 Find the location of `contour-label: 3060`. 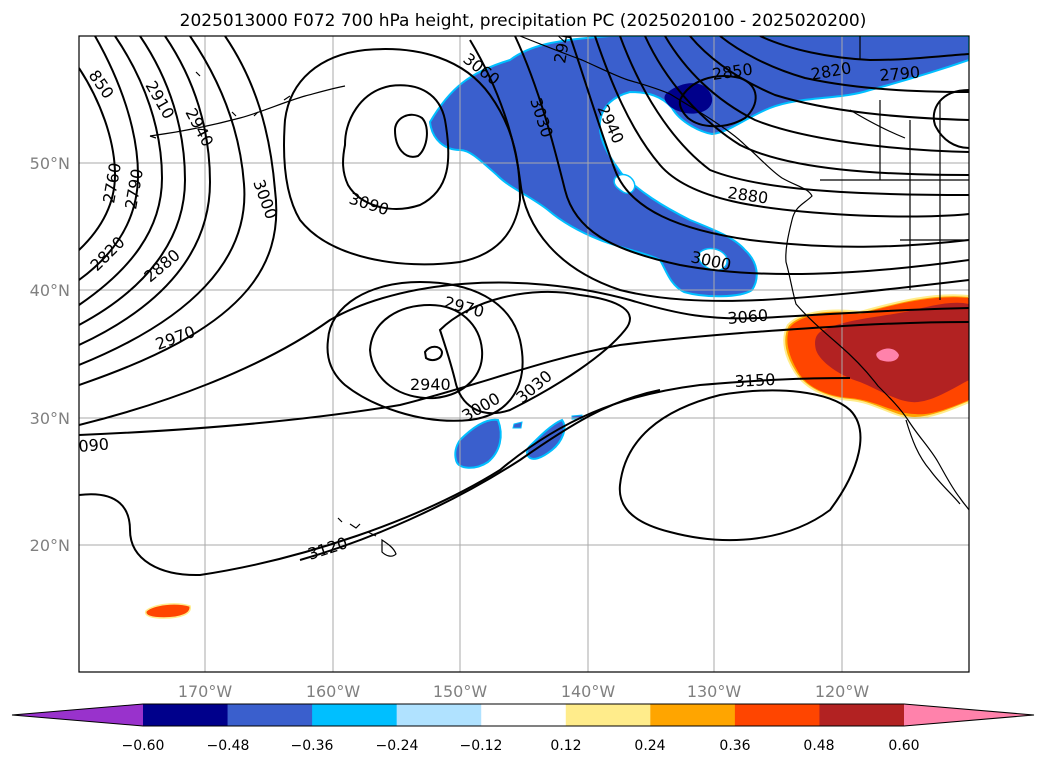

contour-label: 3060 is located at coordinates (748, 317).